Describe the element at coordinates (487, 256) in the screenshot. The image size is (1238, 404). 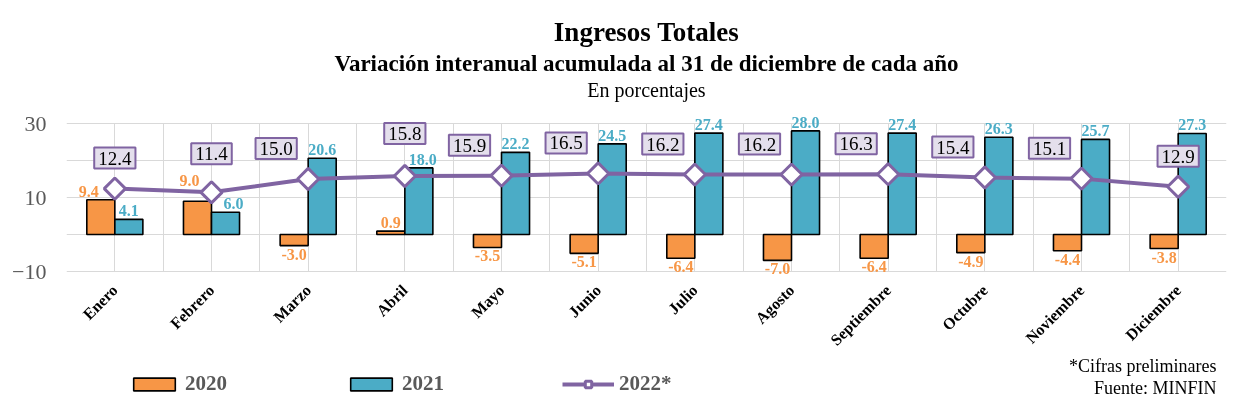
I see `data-label: -3.5` at that location.